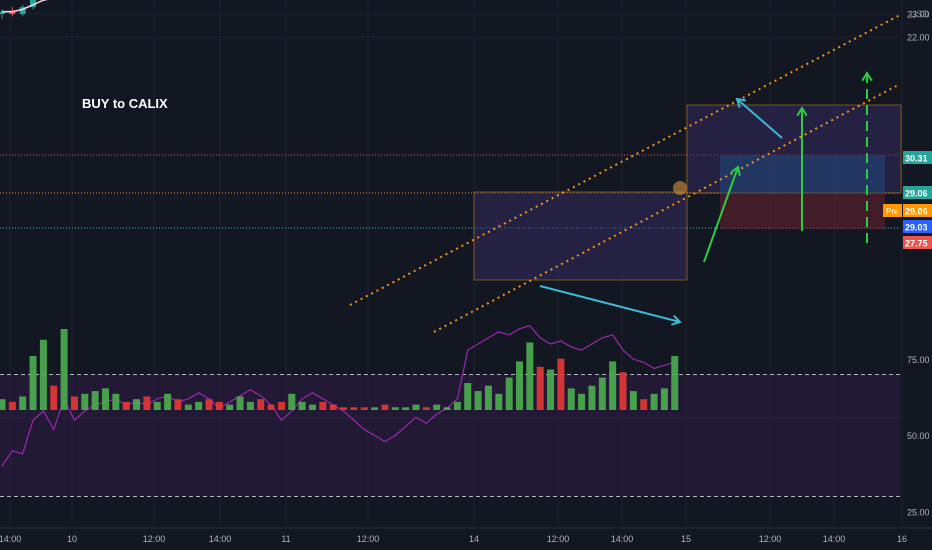 The width and height of the screenshot is (932, 550). What do you see at coordinates (918, 512) in the screenshot?
I see `rsi-tick-label: 25.00` at bounding box center [918, 512].